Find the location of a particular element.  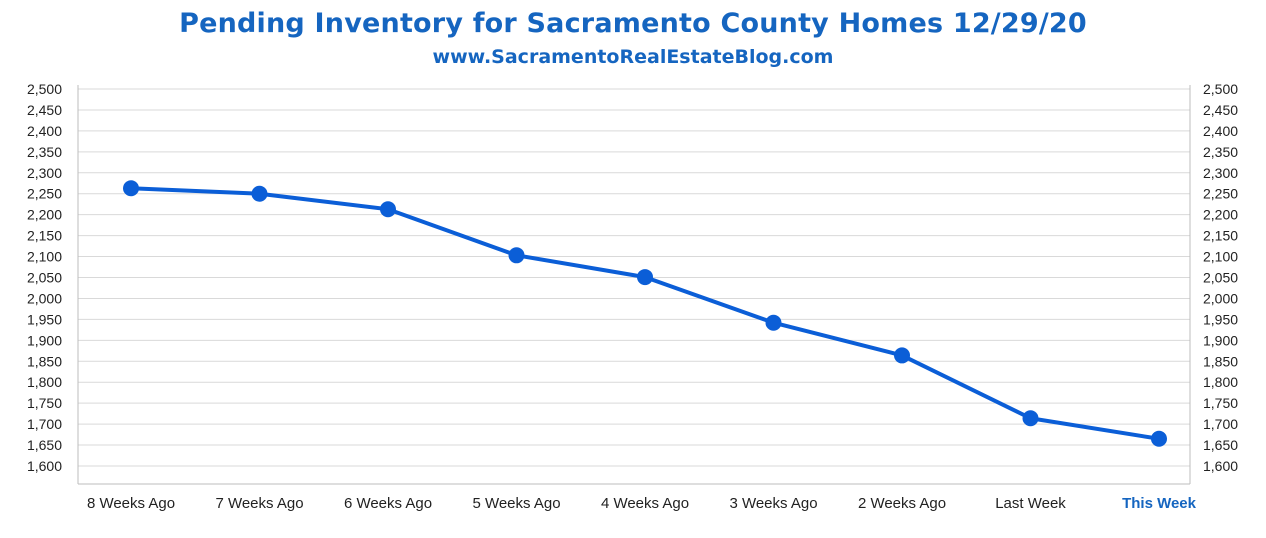

y-tick-label-right: 1,950 is located at coordinates (1220, 319).